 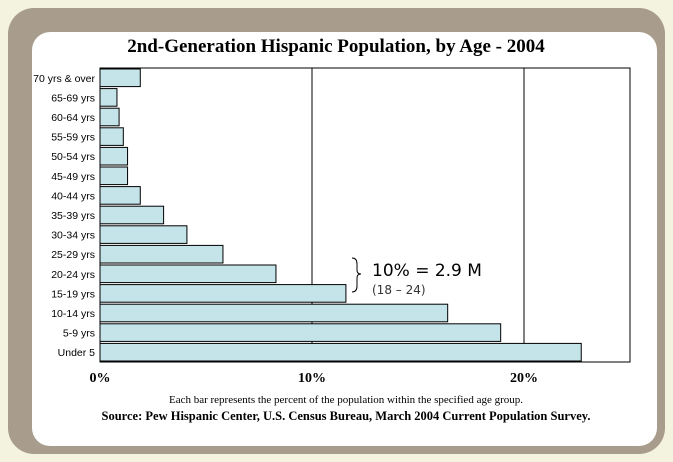 I want to click on category-label-8: 30-34 yrs, so click(x=73, y=236).